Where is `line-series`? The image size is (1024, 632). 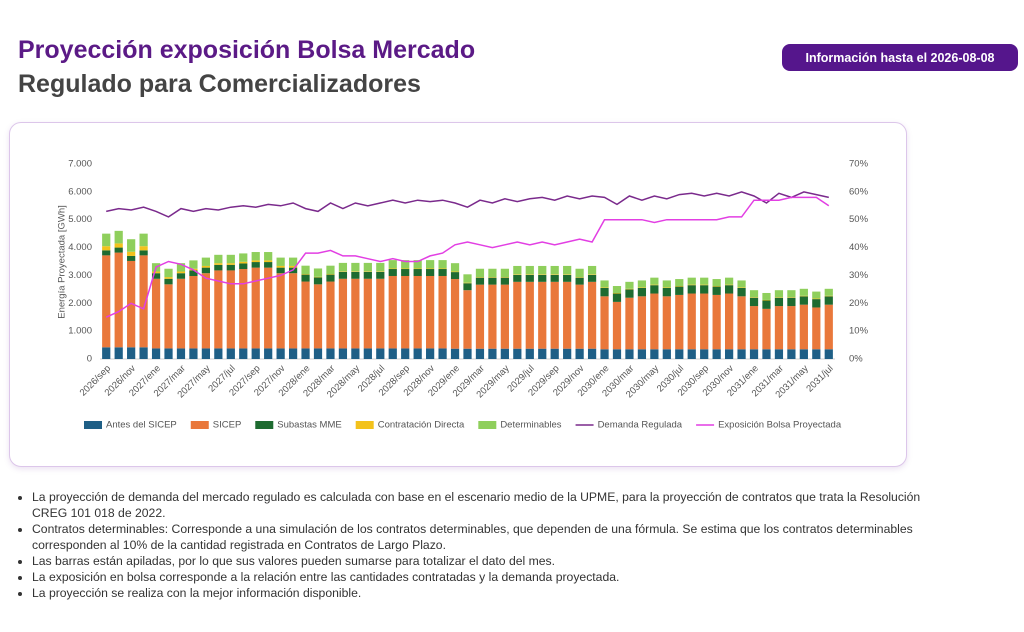
line-series is located at coordinates (467, 204).